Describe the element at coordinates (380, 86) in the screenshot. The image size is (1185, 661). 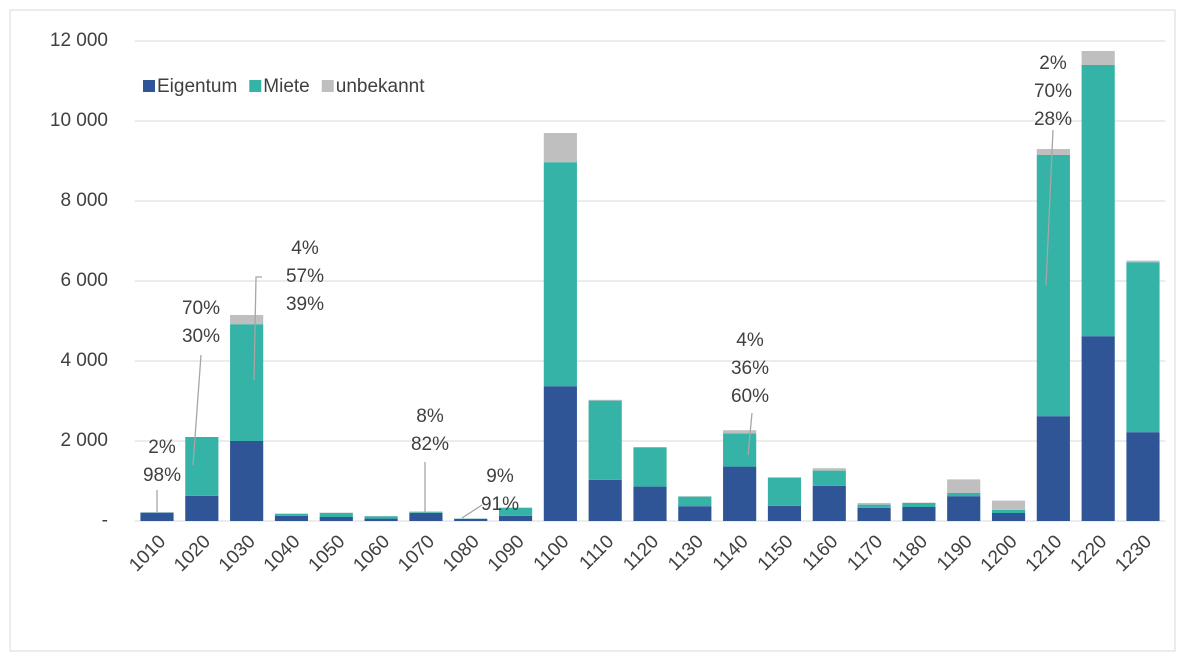
I see `legend-label: unbekannt` at that location.